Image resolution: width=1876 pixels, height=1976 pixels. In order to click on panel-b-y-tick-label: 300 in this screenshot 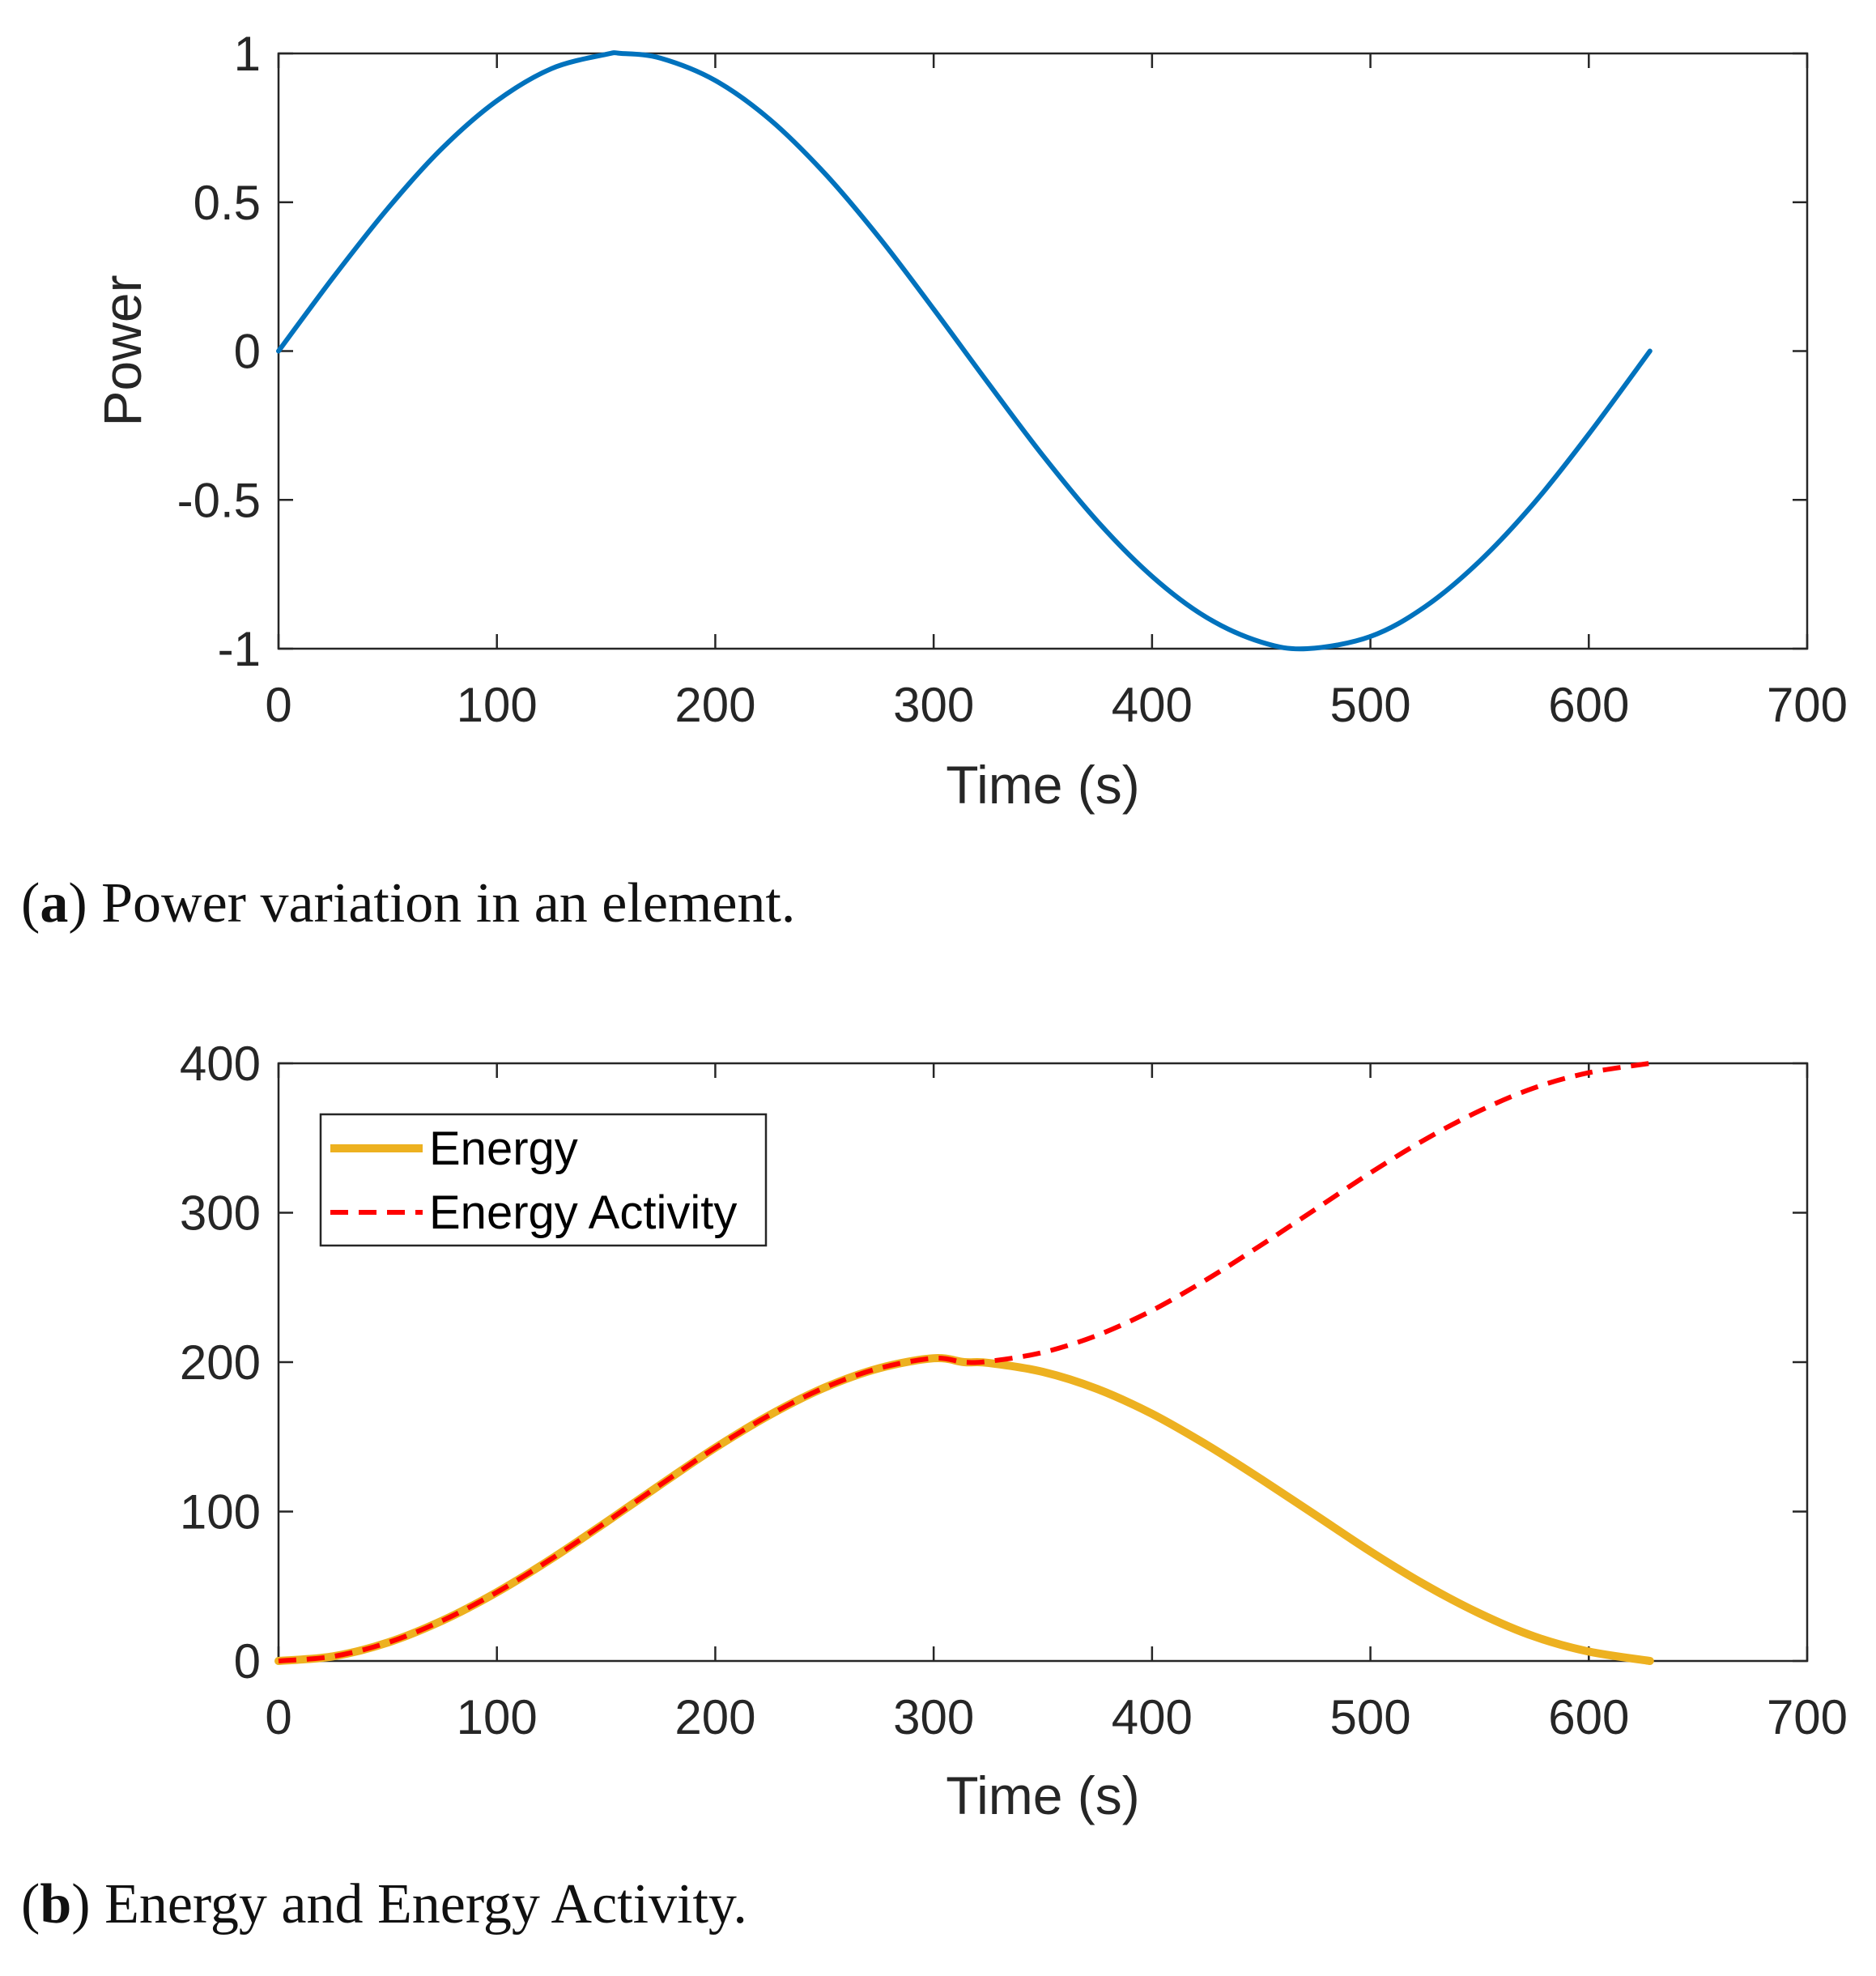, I will do `click(220, 1213)`.